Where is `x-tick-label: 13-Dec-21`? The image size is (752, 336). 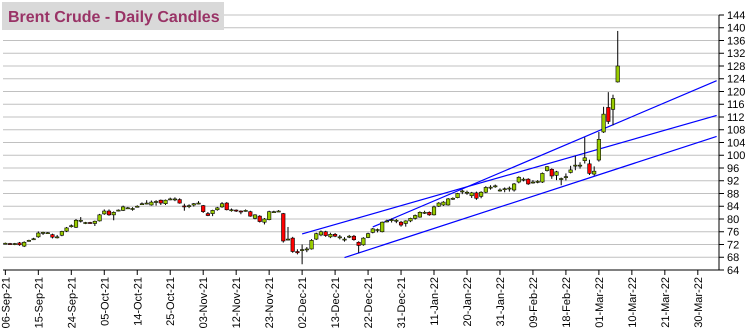 x-tick-label: 13-Dec-21 is located at coordinates (336, 302).